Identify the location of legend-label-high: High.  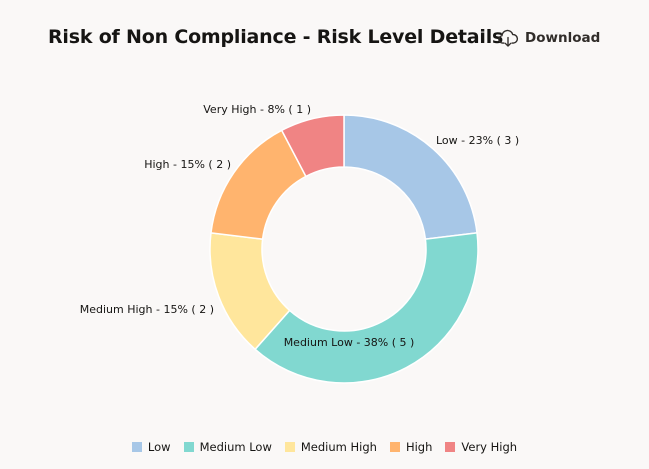
(419, 447).